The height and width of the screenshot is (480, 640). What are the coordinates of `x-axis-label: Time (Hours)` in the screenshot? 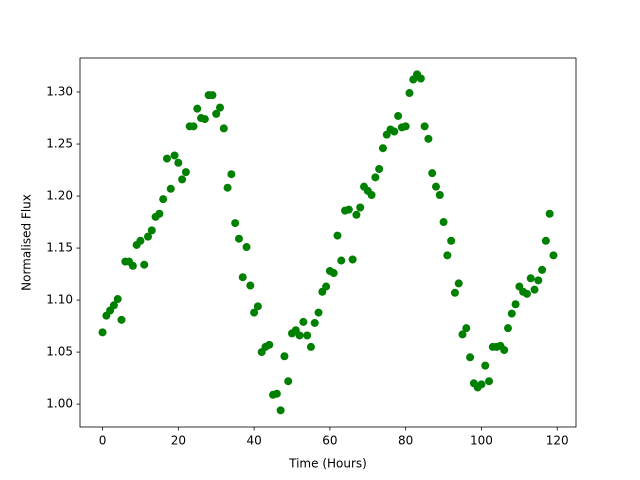 It's located at (327, 464).